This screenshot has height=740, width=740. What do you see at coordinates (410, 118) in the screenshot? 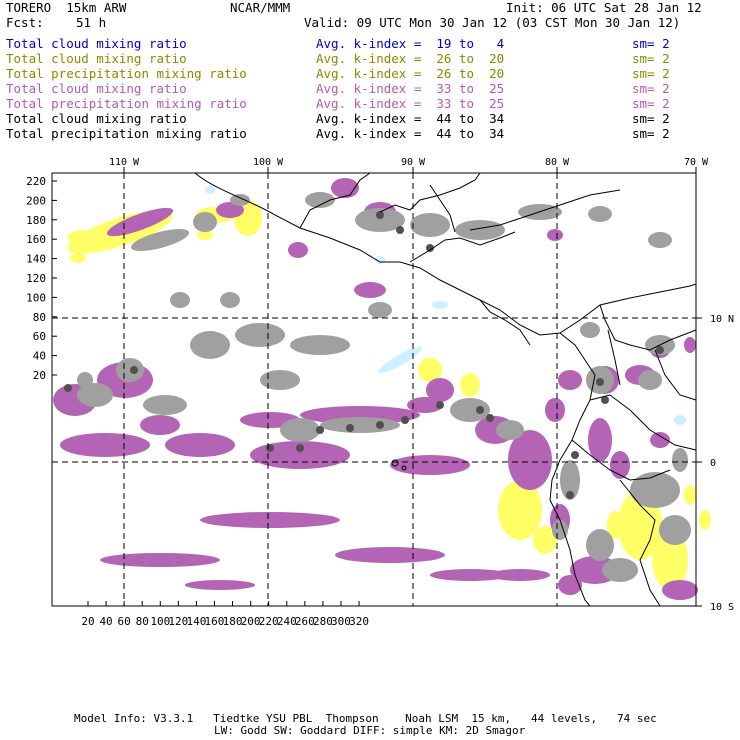
I see `legend-kindex-5: Avg. k-index = 44 to 34` at bounding box center [410, 118].